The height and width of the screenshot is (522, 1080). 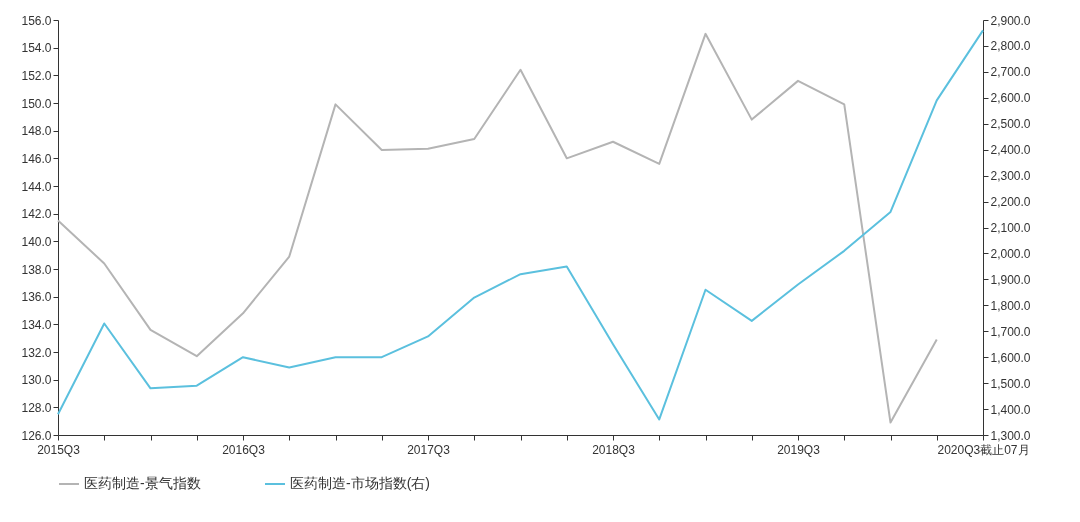 I want to click on y-tick-label: 144.0, so click(x=36, y=186).